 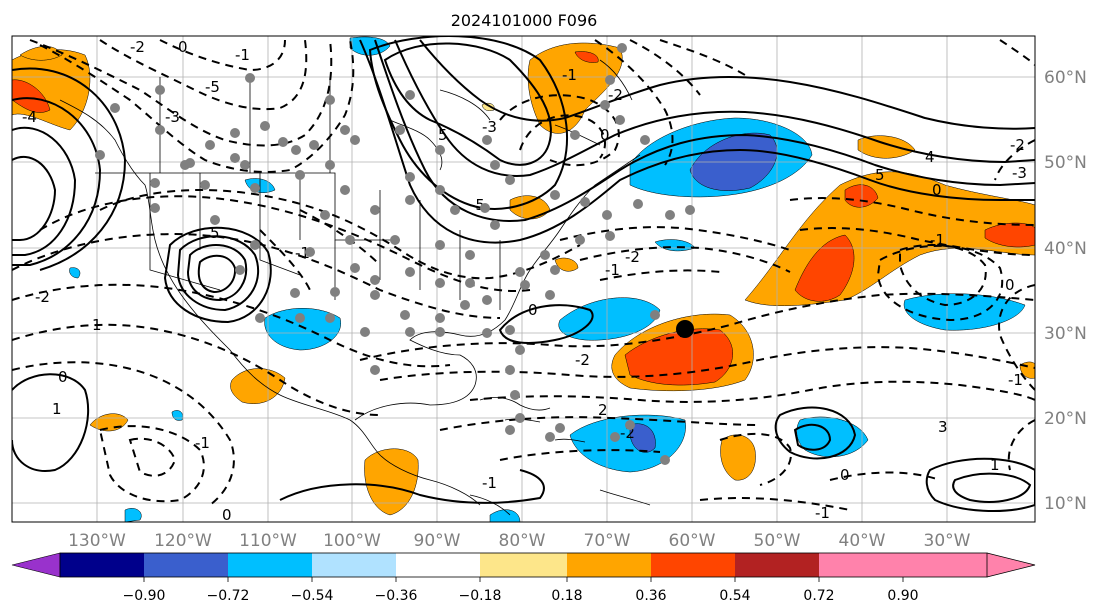 What do you see at coordinates (352, 541) in the screenshot?
I see `lon-tick-label: 100°W` at bounding box center [352, 541].